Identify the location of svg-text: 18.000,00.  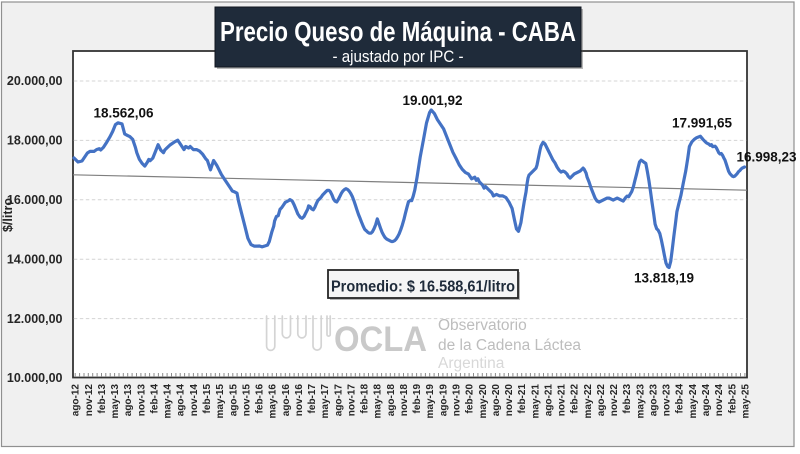
(35, 141).